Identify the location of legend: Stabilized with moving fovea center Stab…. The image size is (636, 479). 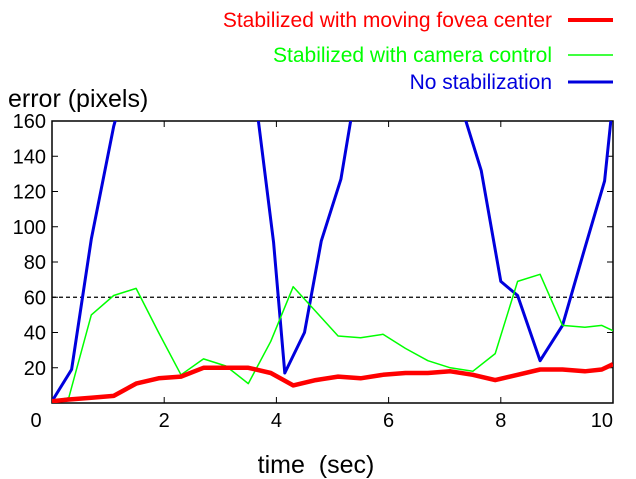
(418, 51).